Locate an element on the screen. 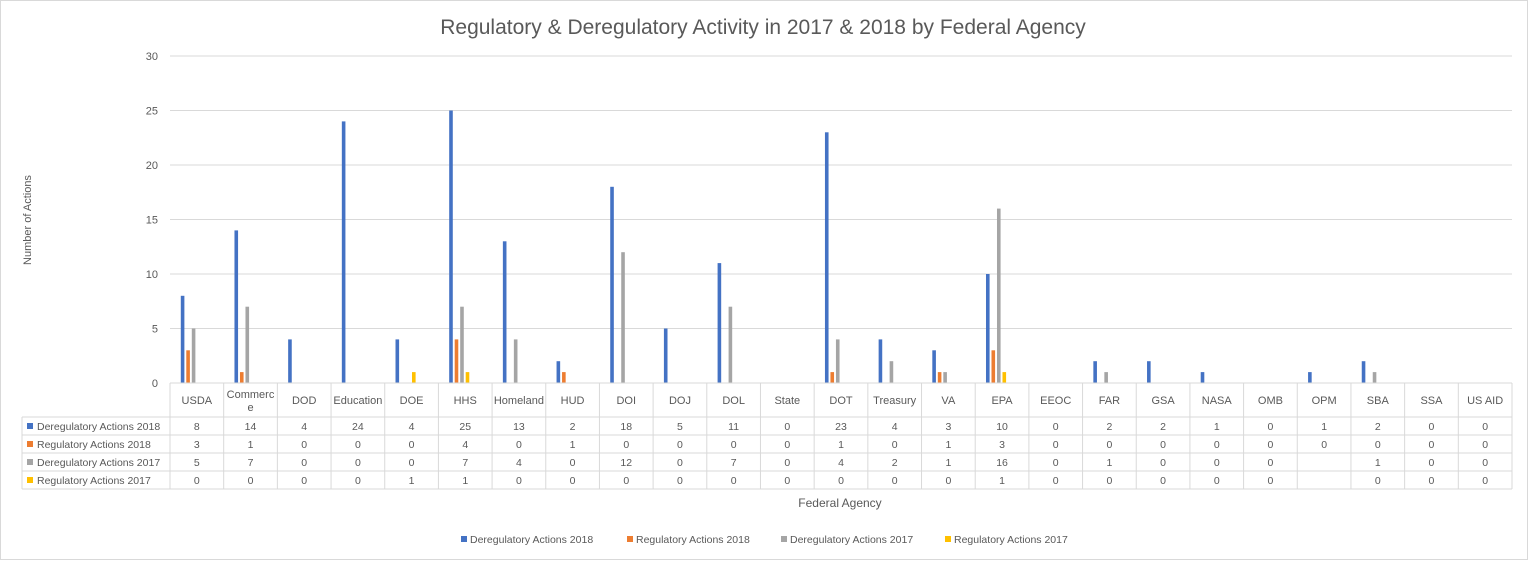 Image resolution: width=1528 pixels, height=565 pixels. x-axis-label: Federal Agency is located at coordinates (839, 503).